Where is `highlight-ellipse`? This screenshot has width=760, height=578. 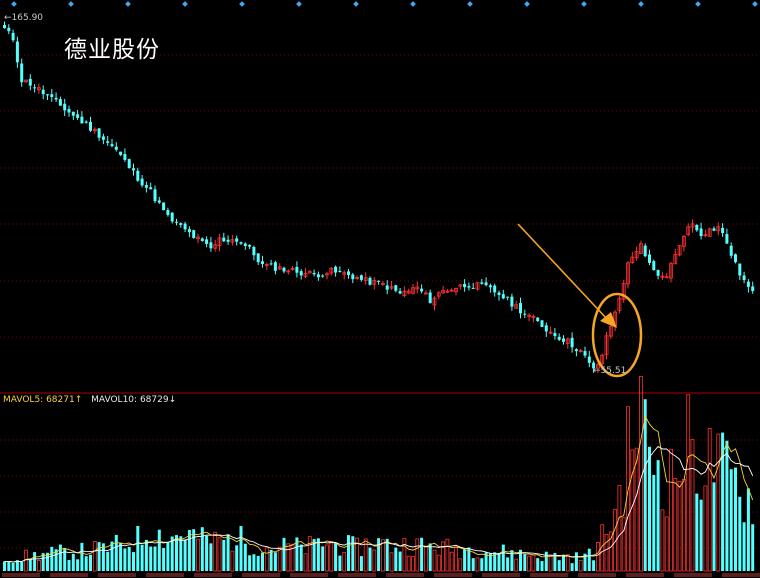 highlight-ellipse is located at coordinates (617, 335).